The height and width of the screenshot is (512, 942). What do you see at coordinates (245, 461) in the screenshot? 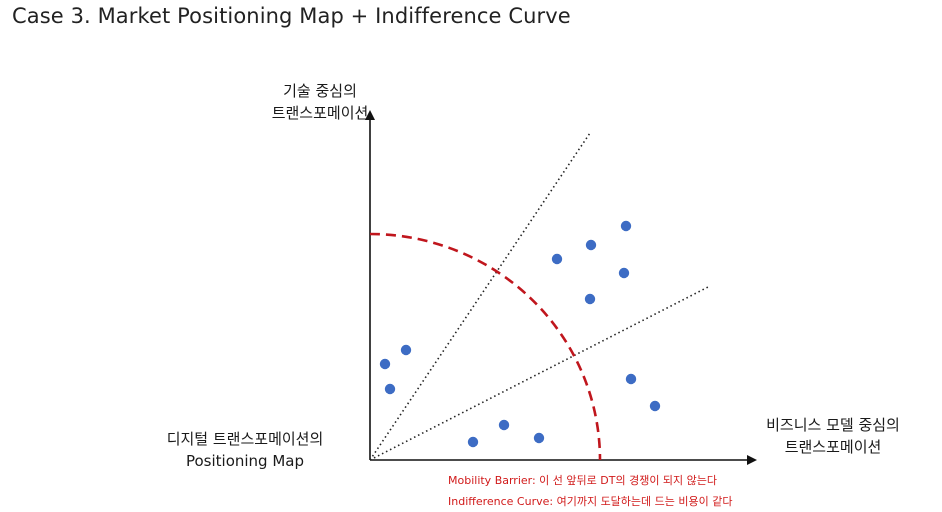
I see `positioning-map-label-line2: Positioning Map` at bounding box center [245, 461].